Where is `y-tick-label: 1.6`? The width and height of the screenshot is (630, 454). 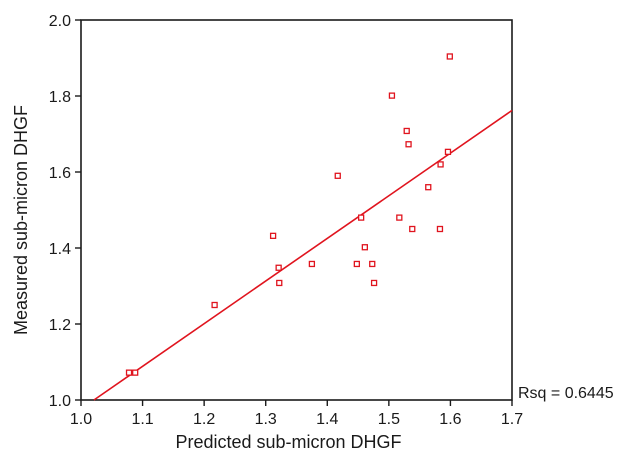 y-tick-label: 1.6 is located at coordinates (60, 173).